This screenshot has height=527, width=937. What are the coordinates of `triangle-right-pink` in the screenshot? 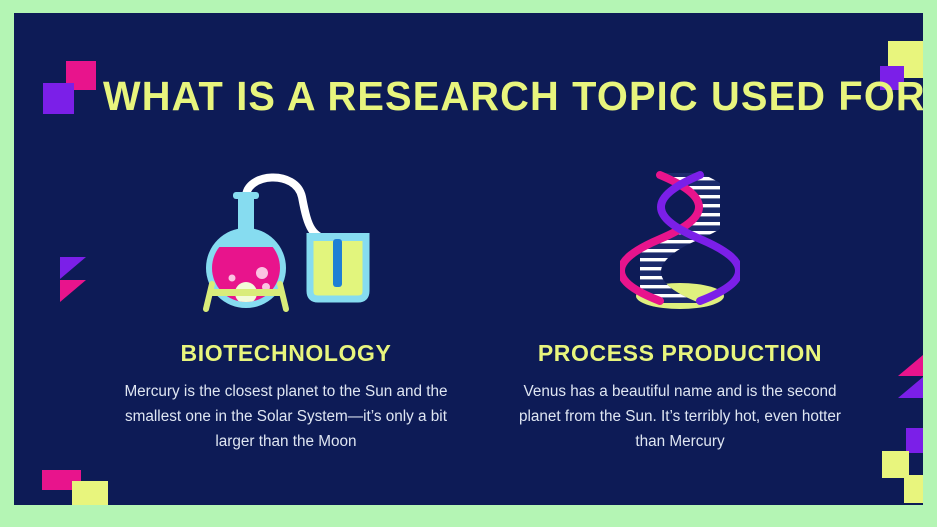 It's located at (910, 365).